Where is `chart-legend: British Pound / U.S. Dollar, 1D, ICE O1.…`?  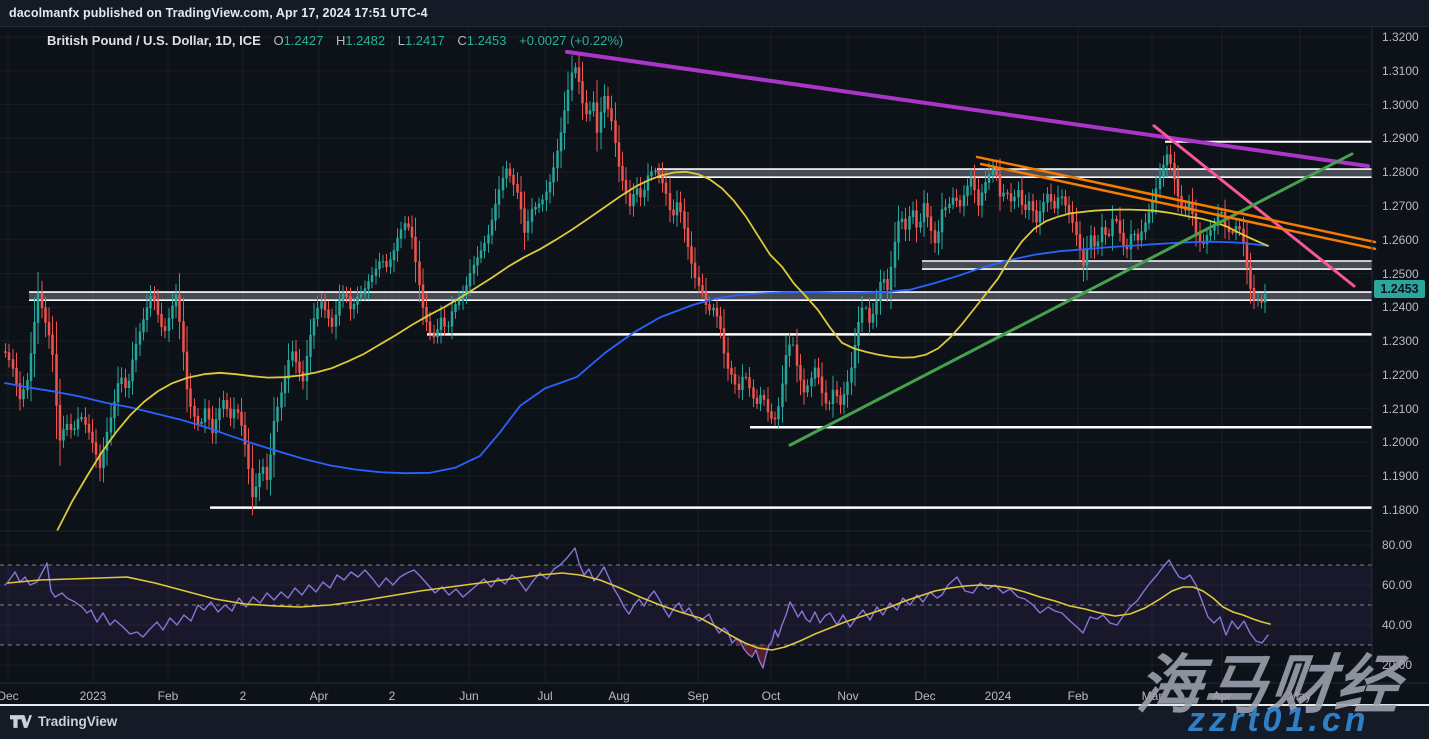 chart-legend: British Pound / U.S. Dollar, 1D, ICE O1.… is located at coordinates (335, 40).